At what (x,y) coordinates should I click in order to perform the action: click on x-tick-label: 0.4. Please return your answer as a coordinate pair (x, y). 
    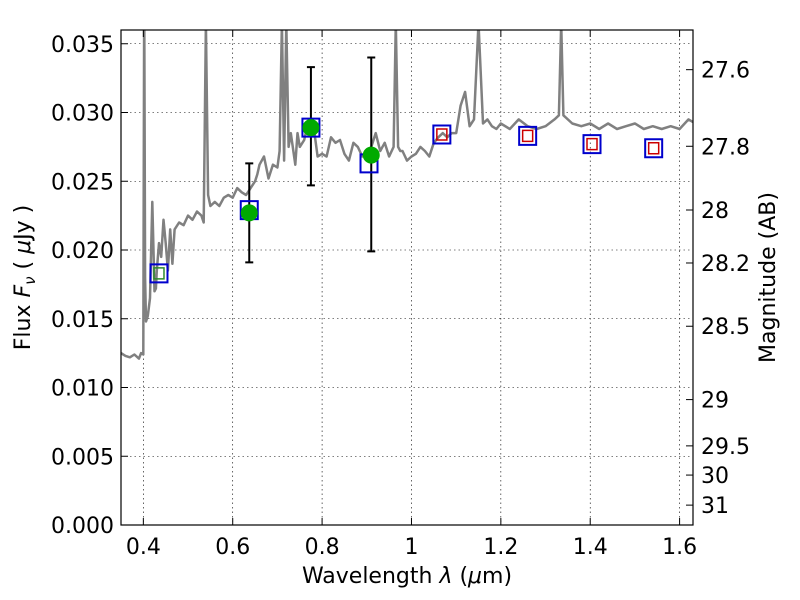
    Looking at the image, I should click on (143, 547).